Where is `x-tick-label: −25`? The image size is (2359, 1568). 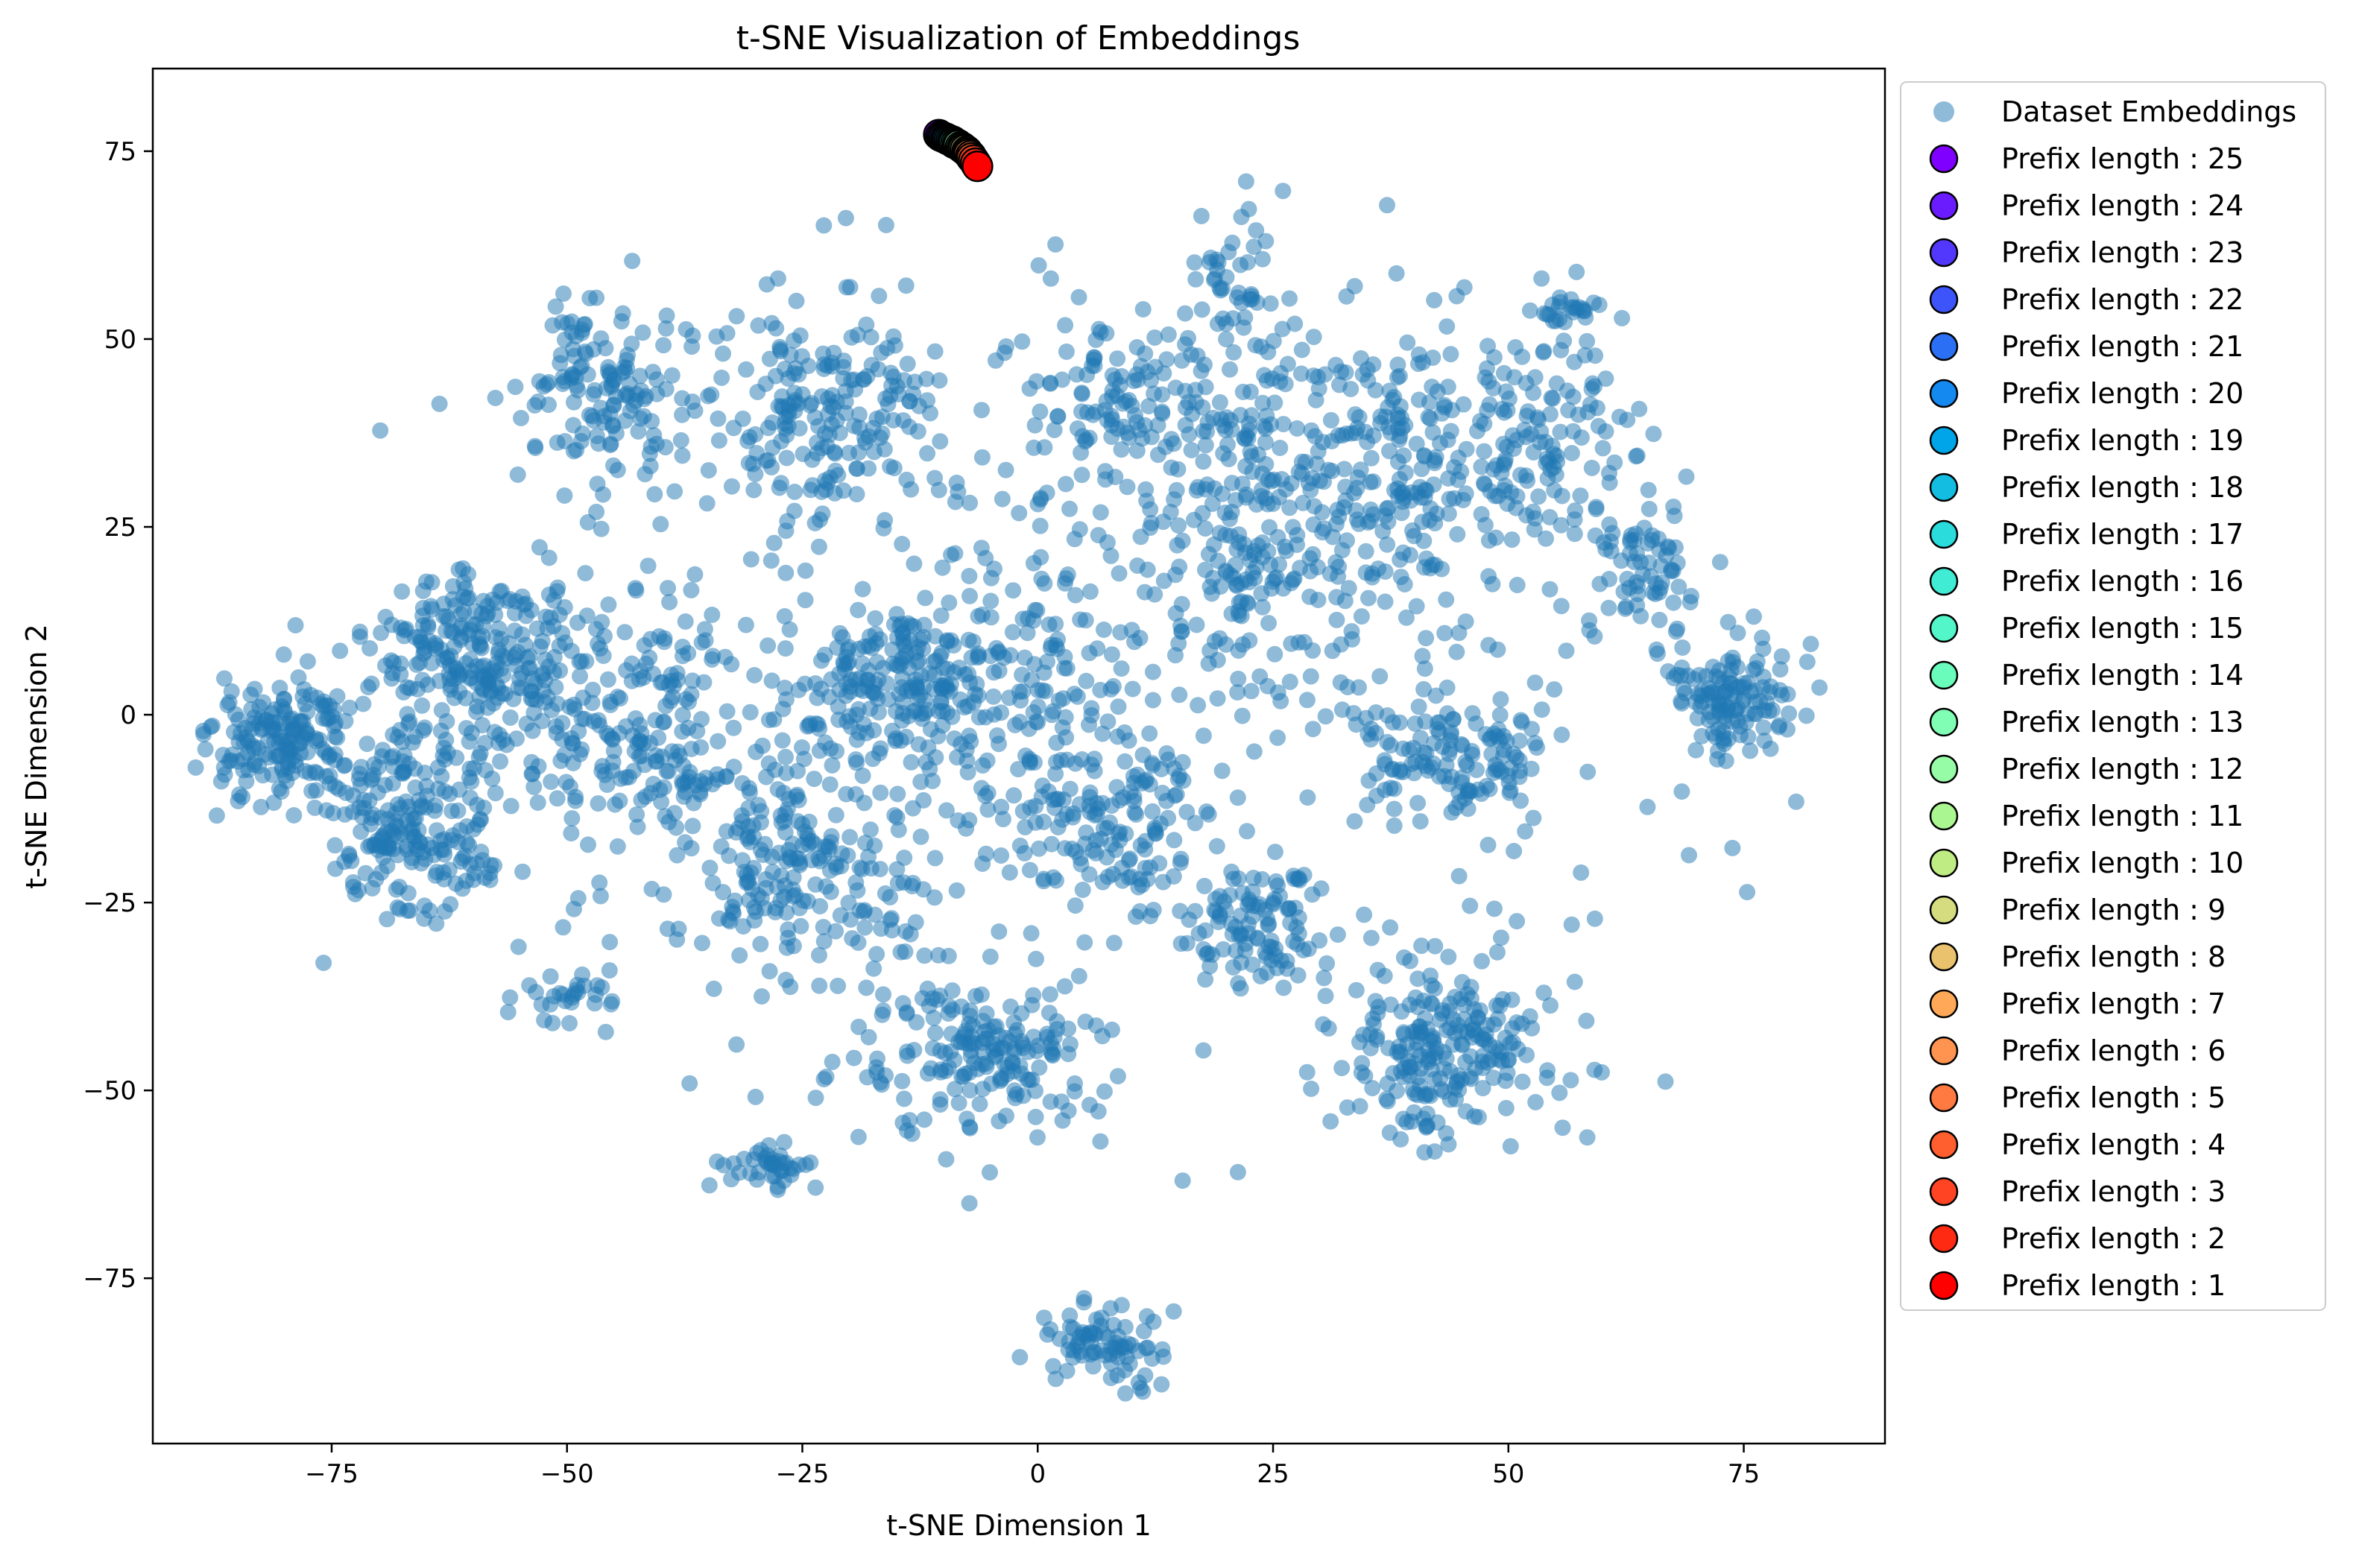
x-tick-label: −25 is located at coordinates (803, 1474).